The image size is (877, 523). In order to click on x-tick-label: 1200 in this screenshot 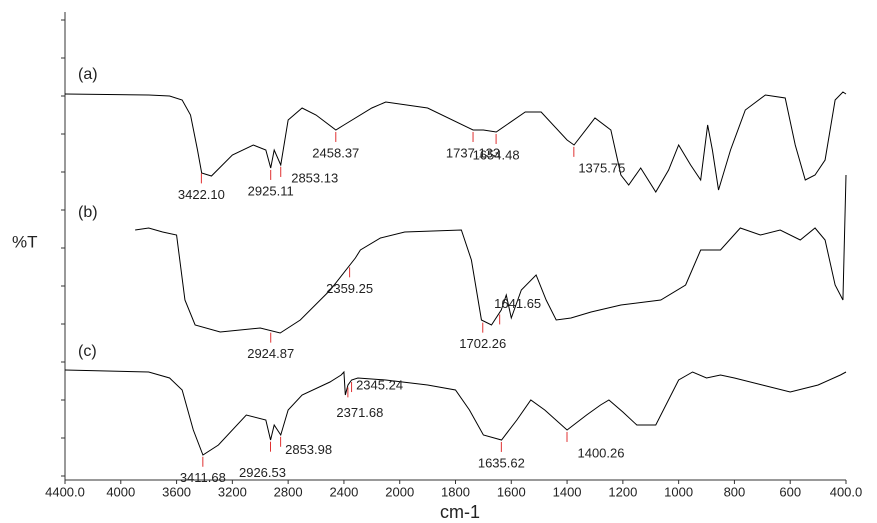, I will do `click(622, 491)`.